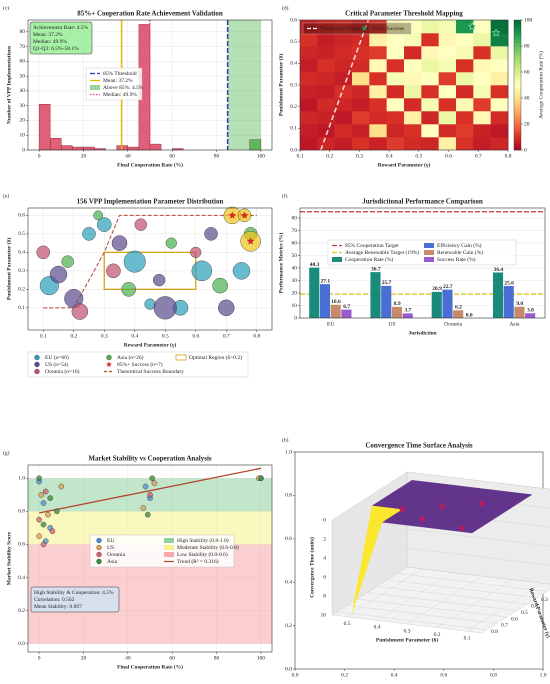 The width and height of the screenshot is (550, 684). I want to click on y-tick-label: 0.4, so click(534, 606).